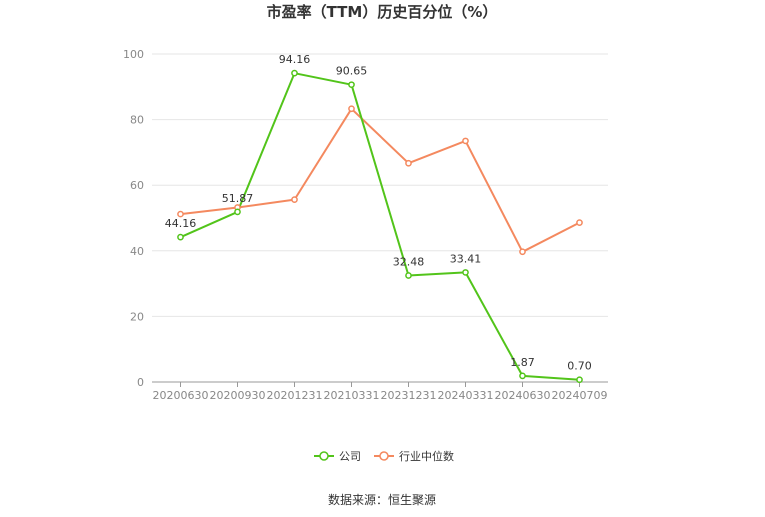  What do you see at coordinates (523, 395) in the screenshot?
I see `x-tick-label: 20240630` at bounding box center [523, 395].